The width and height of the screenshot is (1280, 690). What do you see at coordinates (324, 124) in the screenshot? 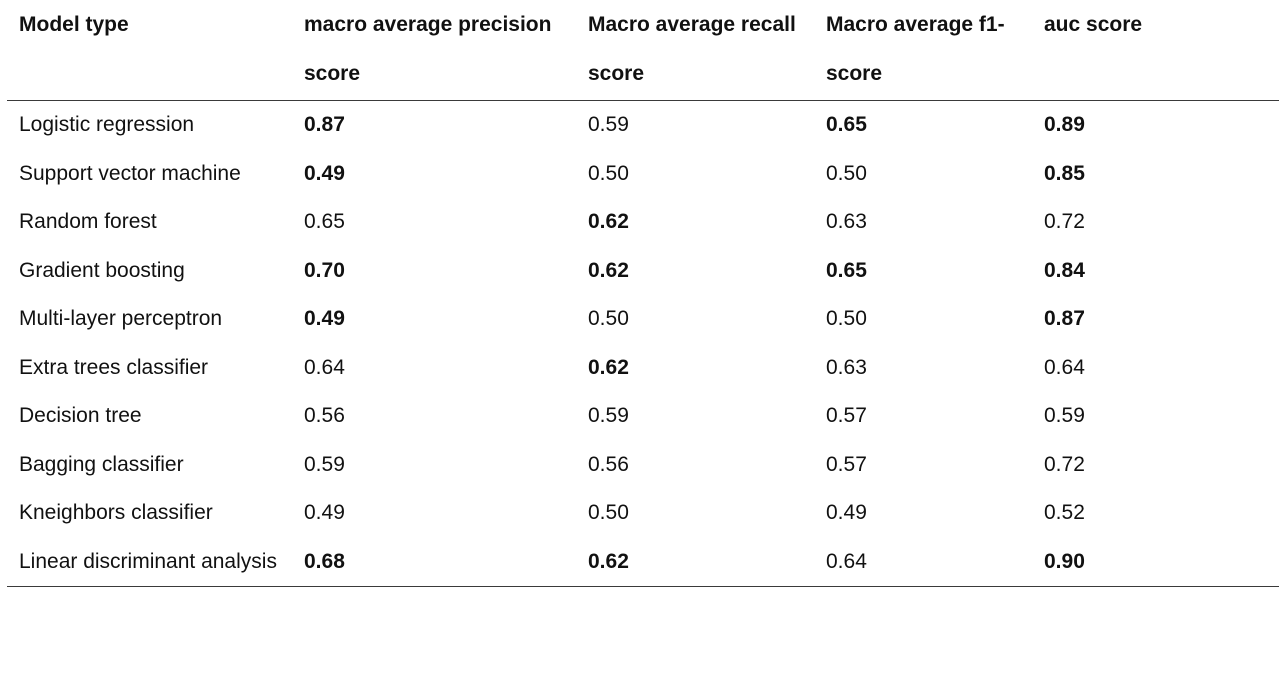
I see `precision-cell: 0.87` at bounding box center [324, 124].